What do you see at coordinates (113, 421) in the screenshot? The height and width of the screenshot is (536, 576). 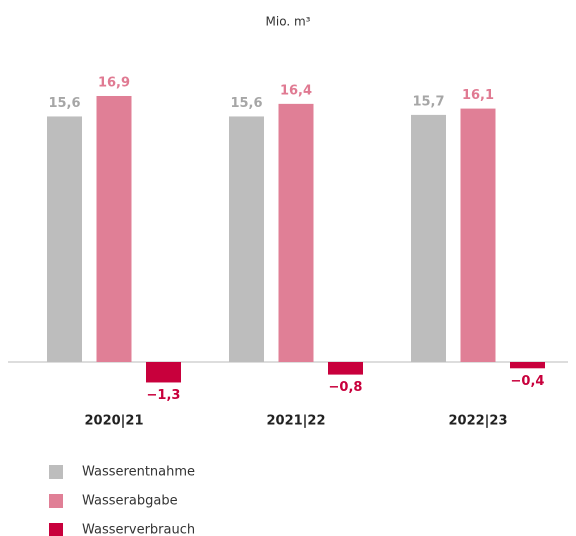 I see `x-tick-label: 2020|21` at bounding box center [113, 421].